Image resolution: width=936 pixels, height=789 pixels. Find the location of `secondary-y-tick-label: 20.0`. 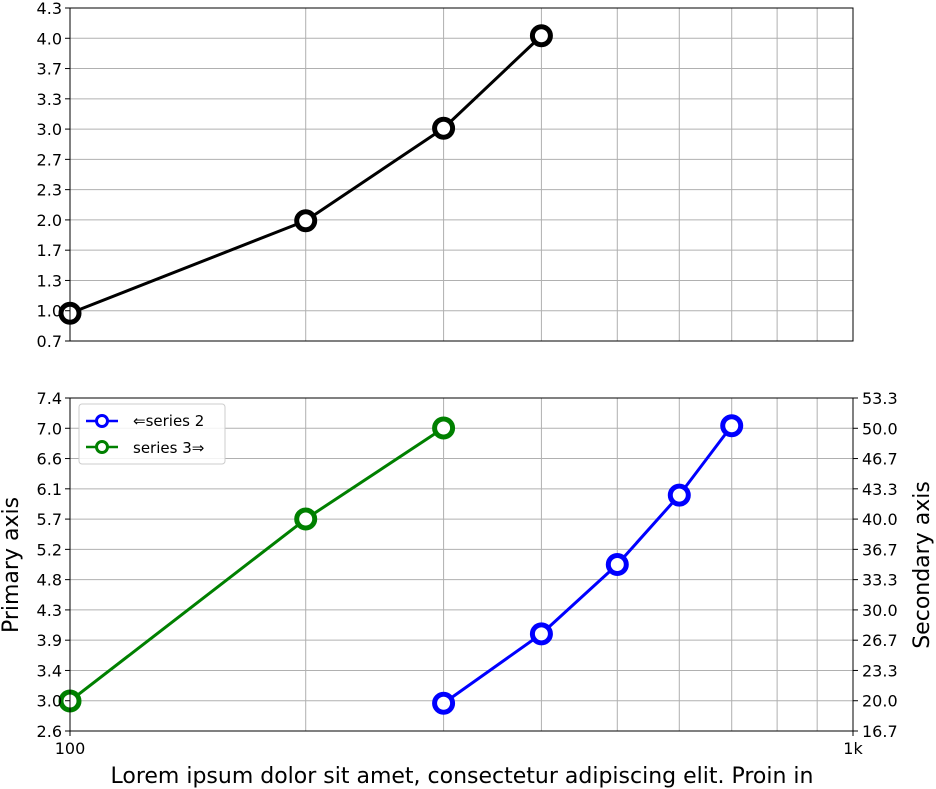

secondary-y-tick-label: 20.0 is located at coordinates (880, 701).